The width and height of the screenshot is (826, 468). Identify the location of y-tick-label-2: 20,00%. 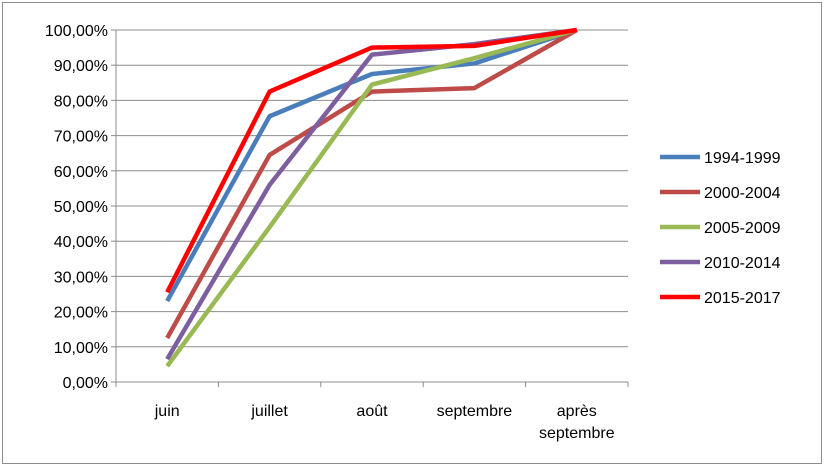
(81, 313).